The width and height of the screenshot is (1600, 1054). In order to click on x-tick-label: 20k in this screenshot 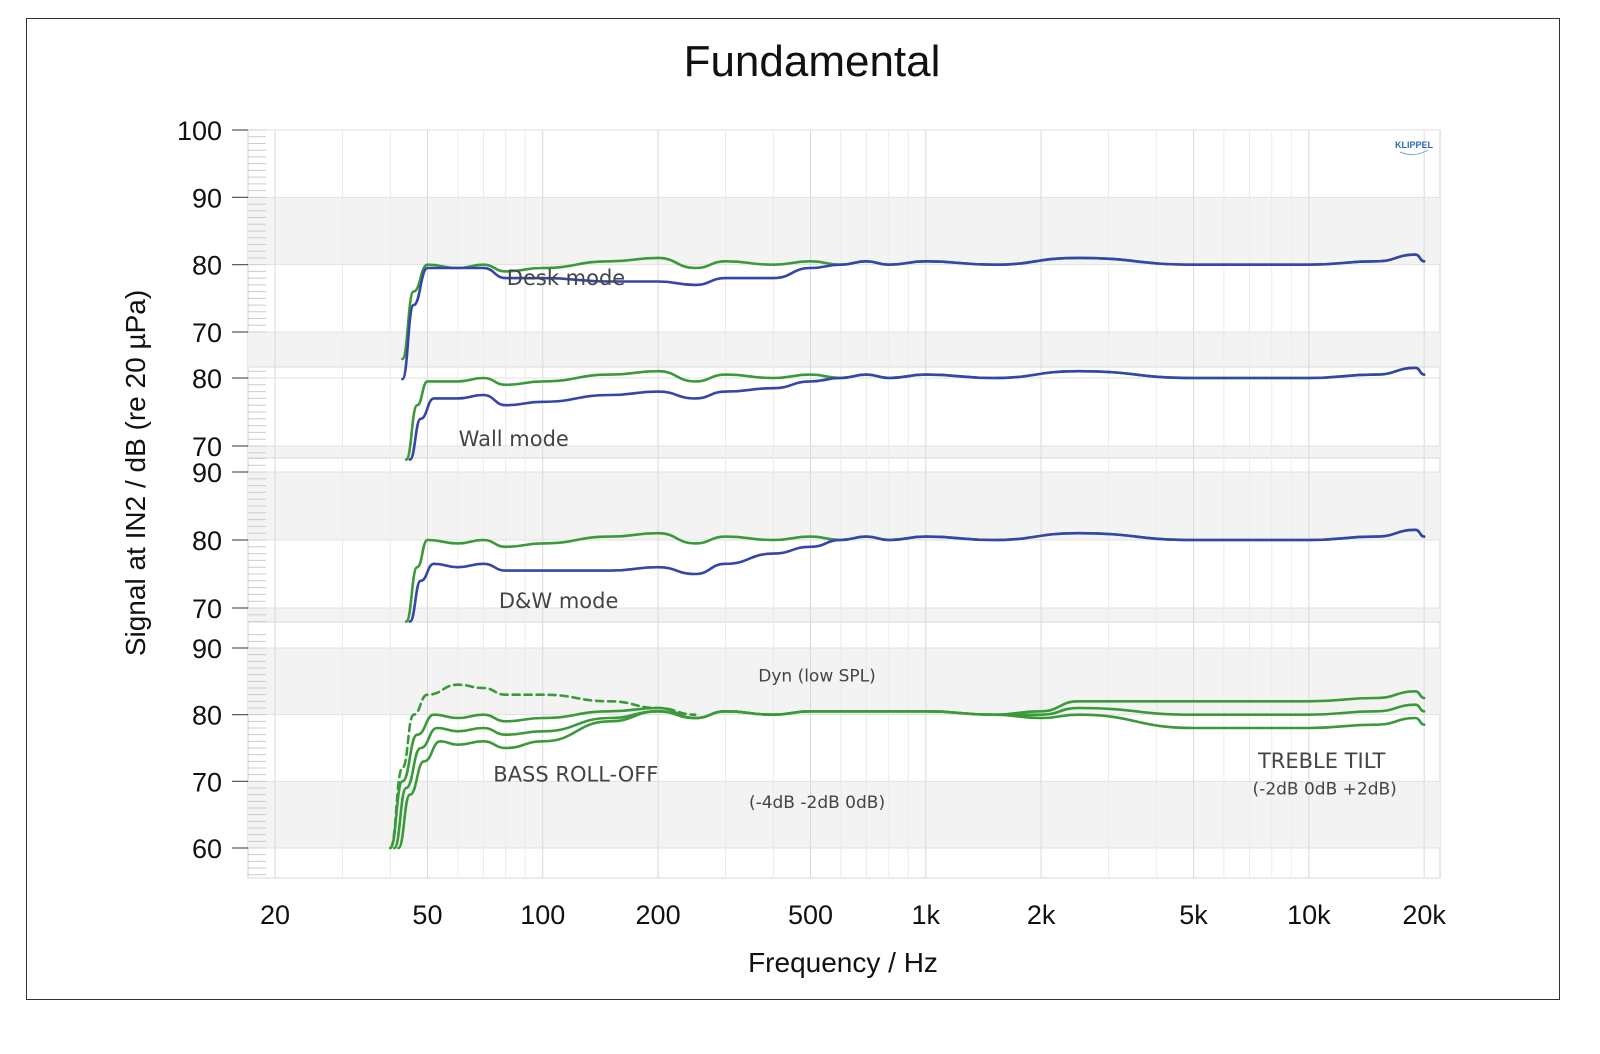, I will do `click(1424, 915)`.